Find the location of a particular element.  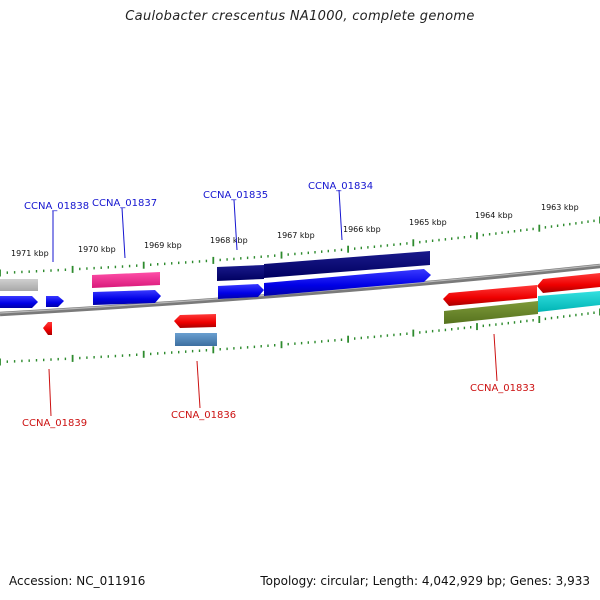

kbp-label-1969: 1969 kbp is located at coordinates (163, 245).